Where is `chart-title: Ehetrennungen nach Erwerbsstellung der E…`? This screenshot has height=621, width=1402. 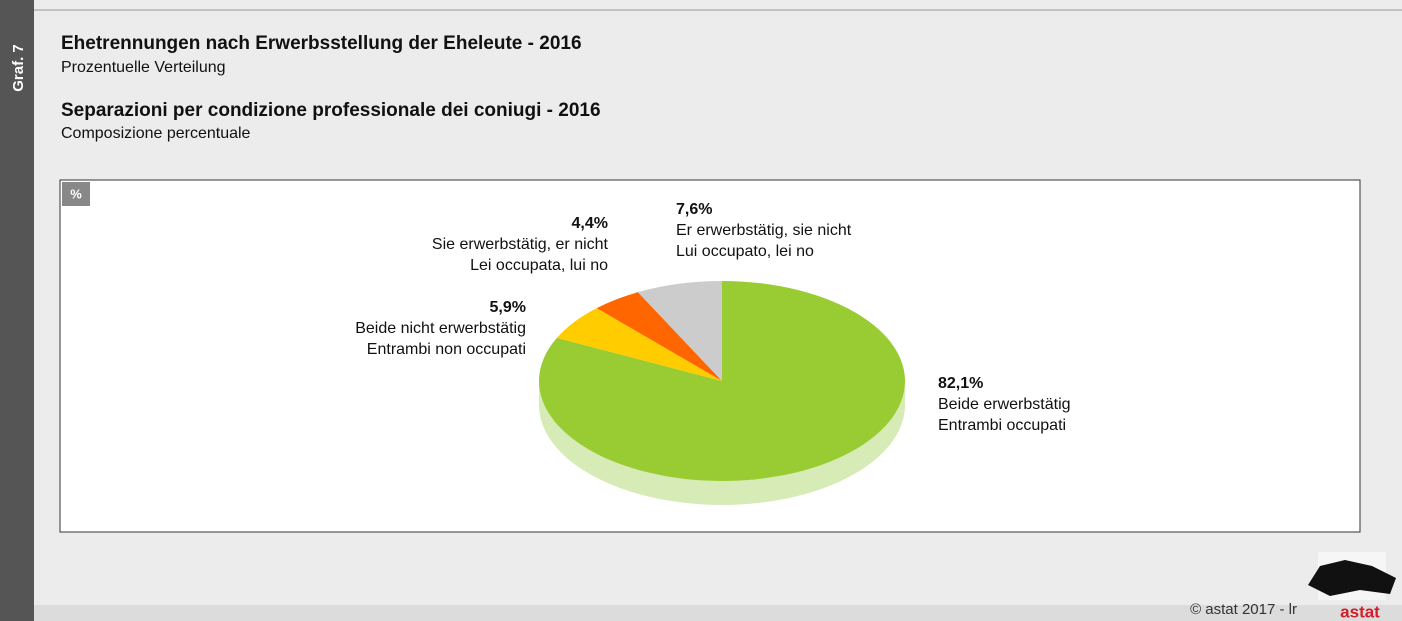 chart-title: Ehetrennungen nach Erwerbsstellung der E… is located at coordinates (321, 43).